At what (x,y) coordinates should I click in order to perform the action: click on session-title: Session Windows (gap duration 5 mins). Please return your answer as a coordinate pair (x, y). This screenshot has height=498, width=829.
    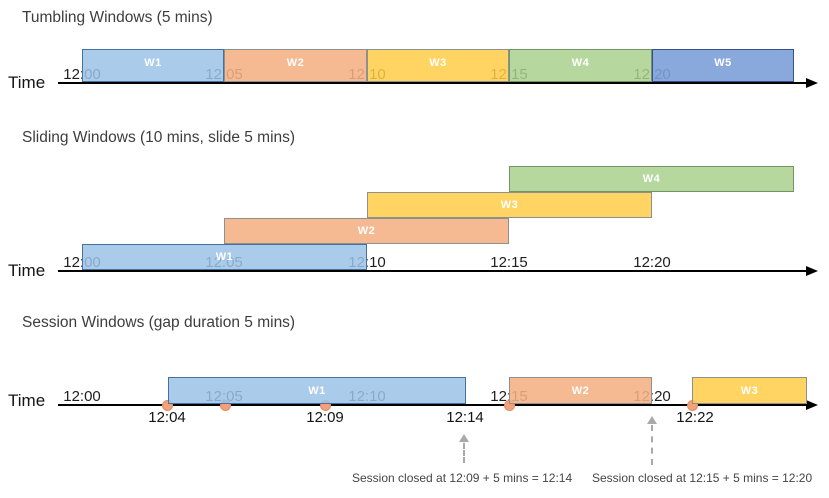
    Looking at the image, I should click on (159, 322).